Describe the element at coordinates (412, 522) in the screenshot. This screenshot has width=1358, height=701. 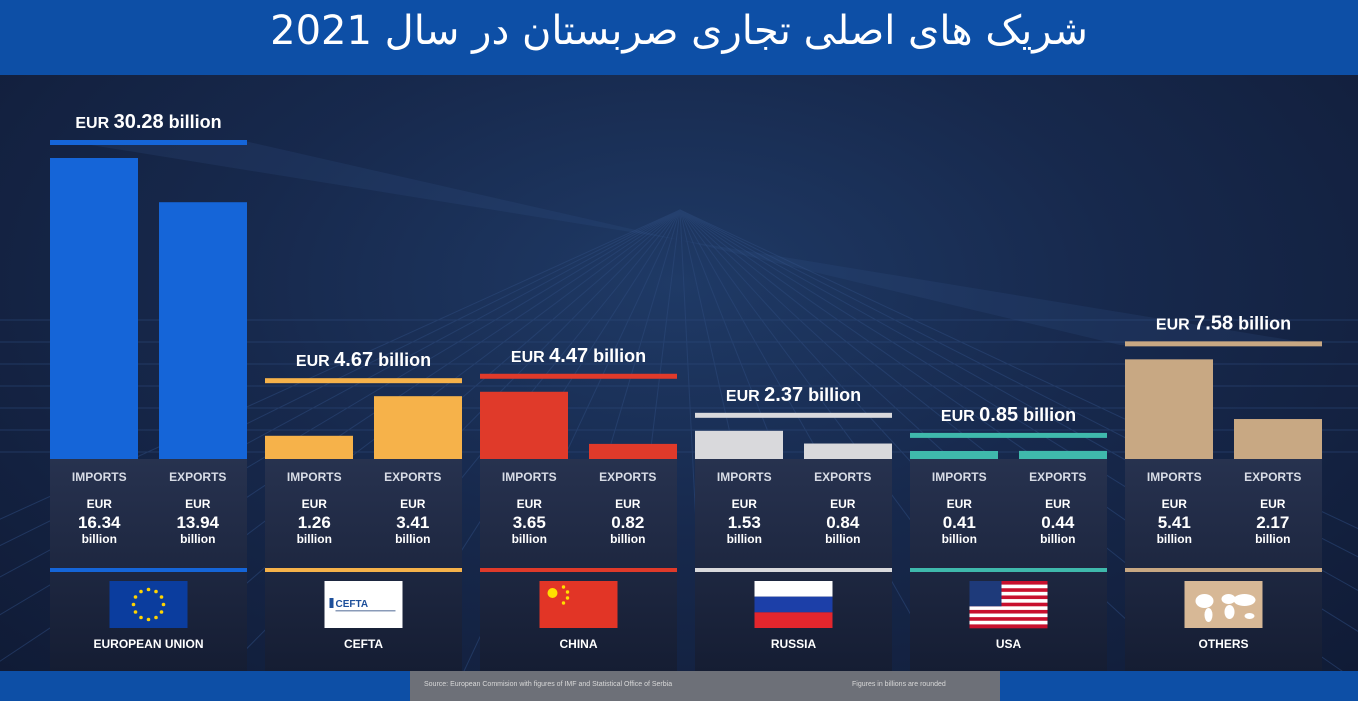
I see `exports-value: 3.41` at that location.